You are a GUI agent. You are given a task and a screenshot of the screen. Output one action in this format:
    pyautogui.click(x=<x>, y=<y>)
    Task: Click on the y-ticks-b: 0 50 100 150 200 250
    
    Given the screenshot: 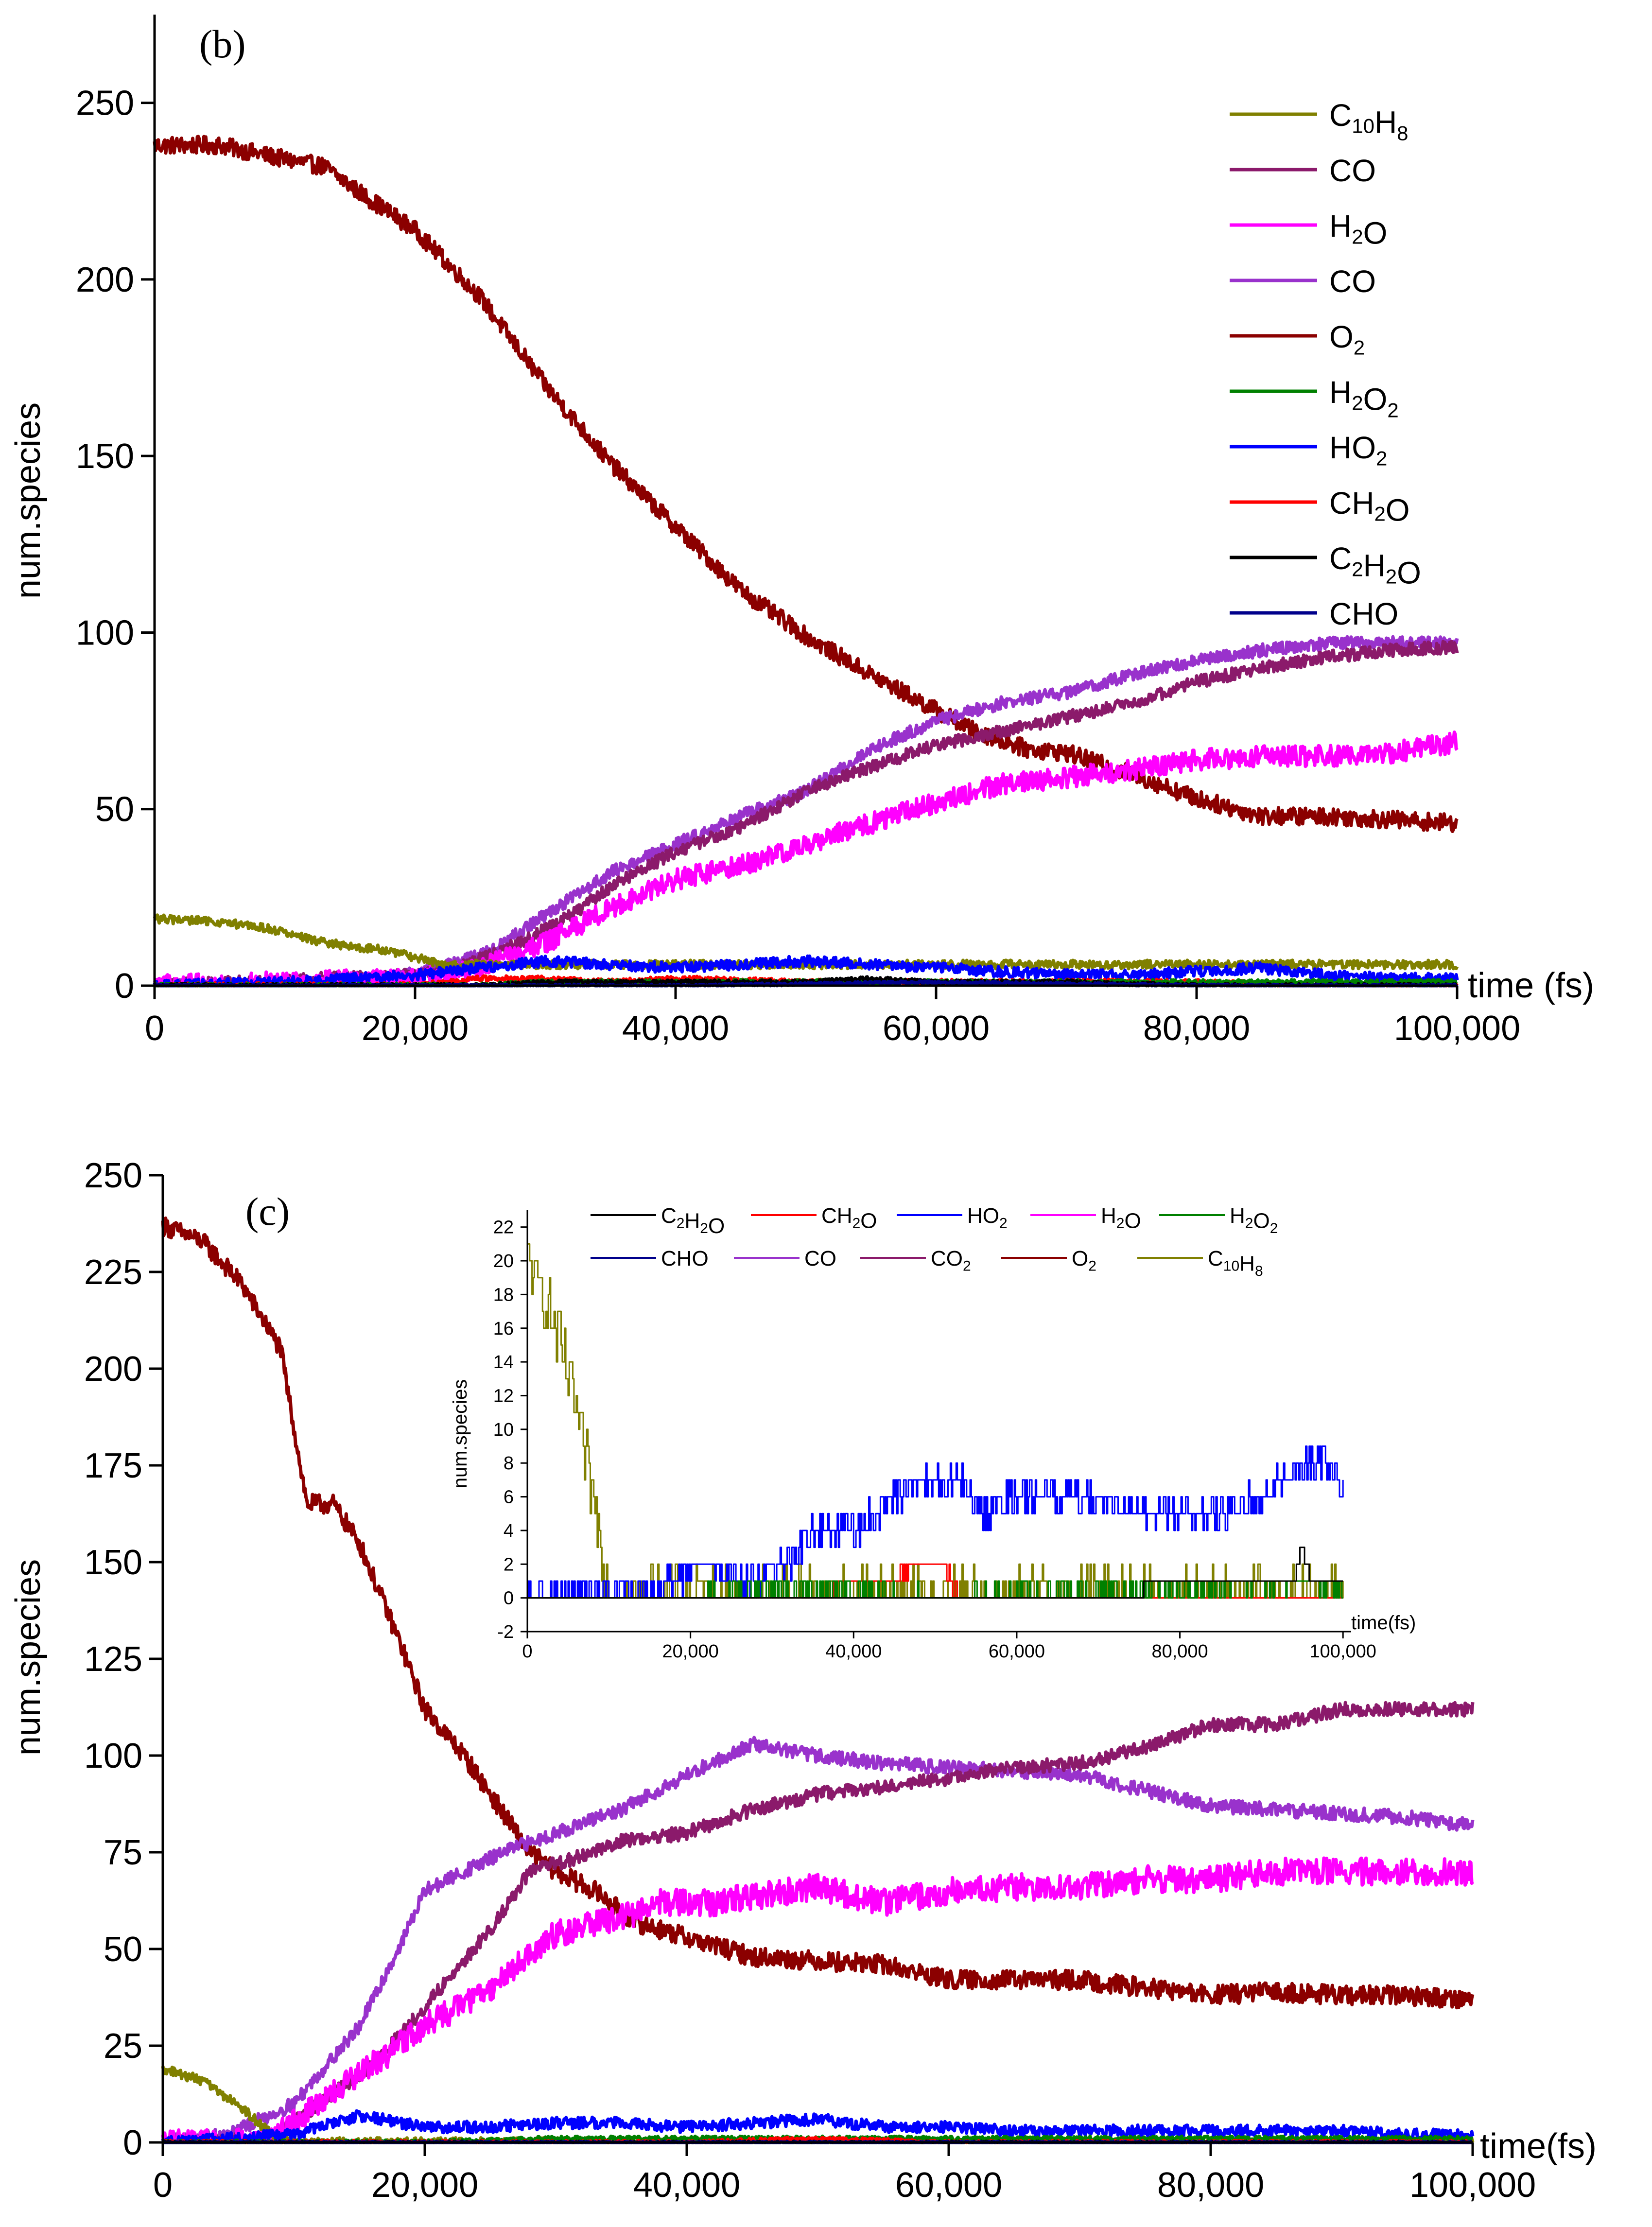 What is the action you would take?
    pyautogui.click(x=115, y=545)
    